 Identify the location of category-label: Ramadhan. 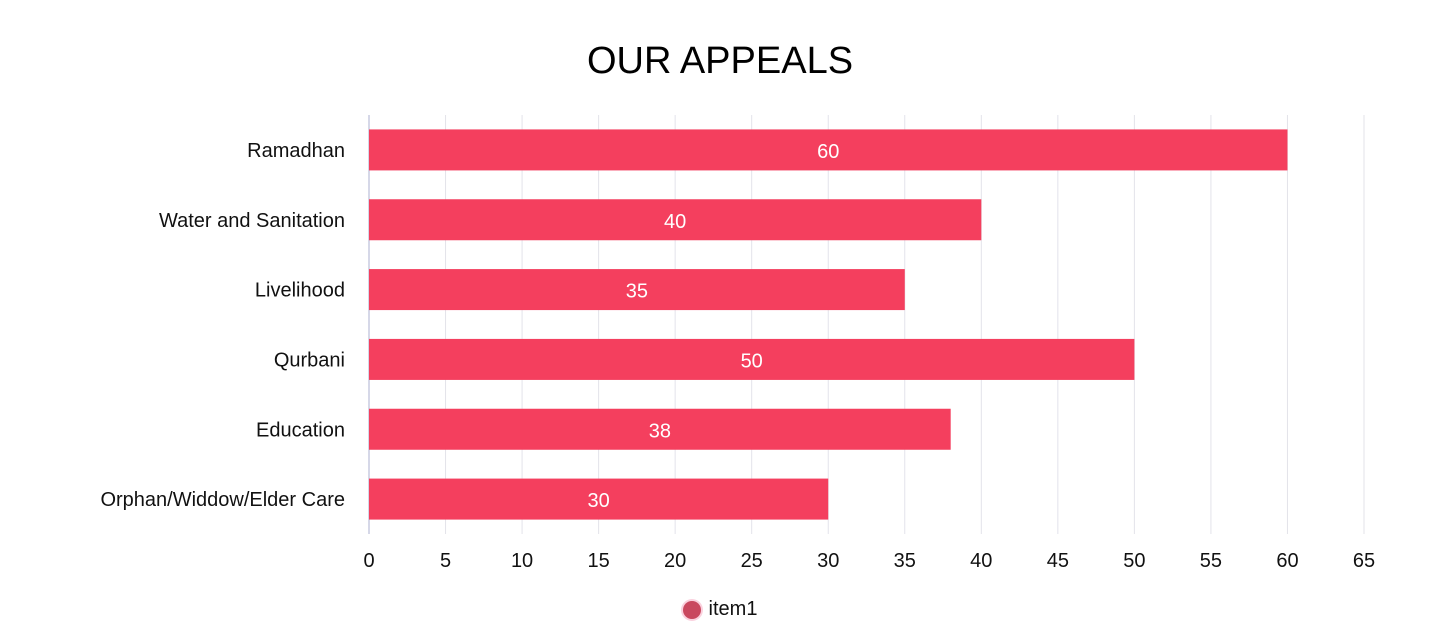
(296, 151).